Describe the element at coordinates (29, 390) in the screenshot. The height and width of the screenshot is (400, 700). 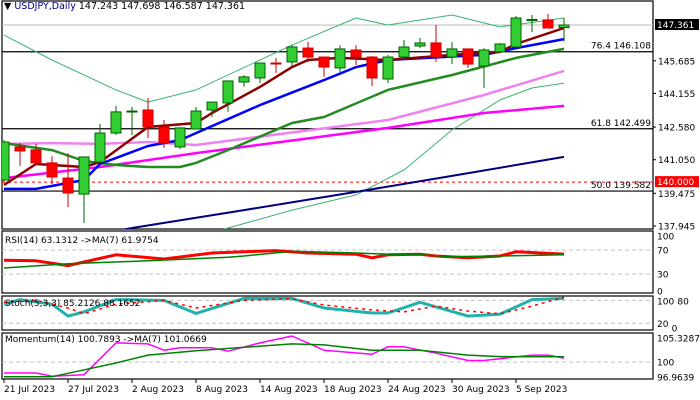
I see `date-tick-label: 21 Jul 2023` at that location.